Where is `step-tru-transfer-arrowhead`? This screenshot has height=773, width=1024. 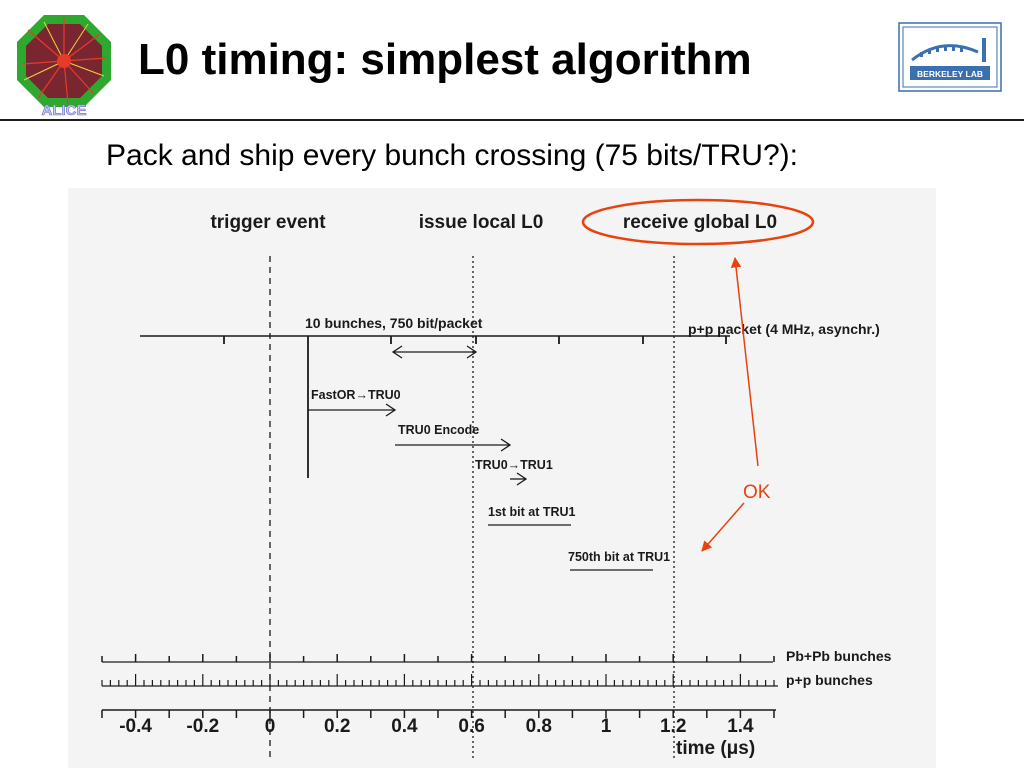
step-tru-transfer-arrowhead is located at coordinates (522, 479).